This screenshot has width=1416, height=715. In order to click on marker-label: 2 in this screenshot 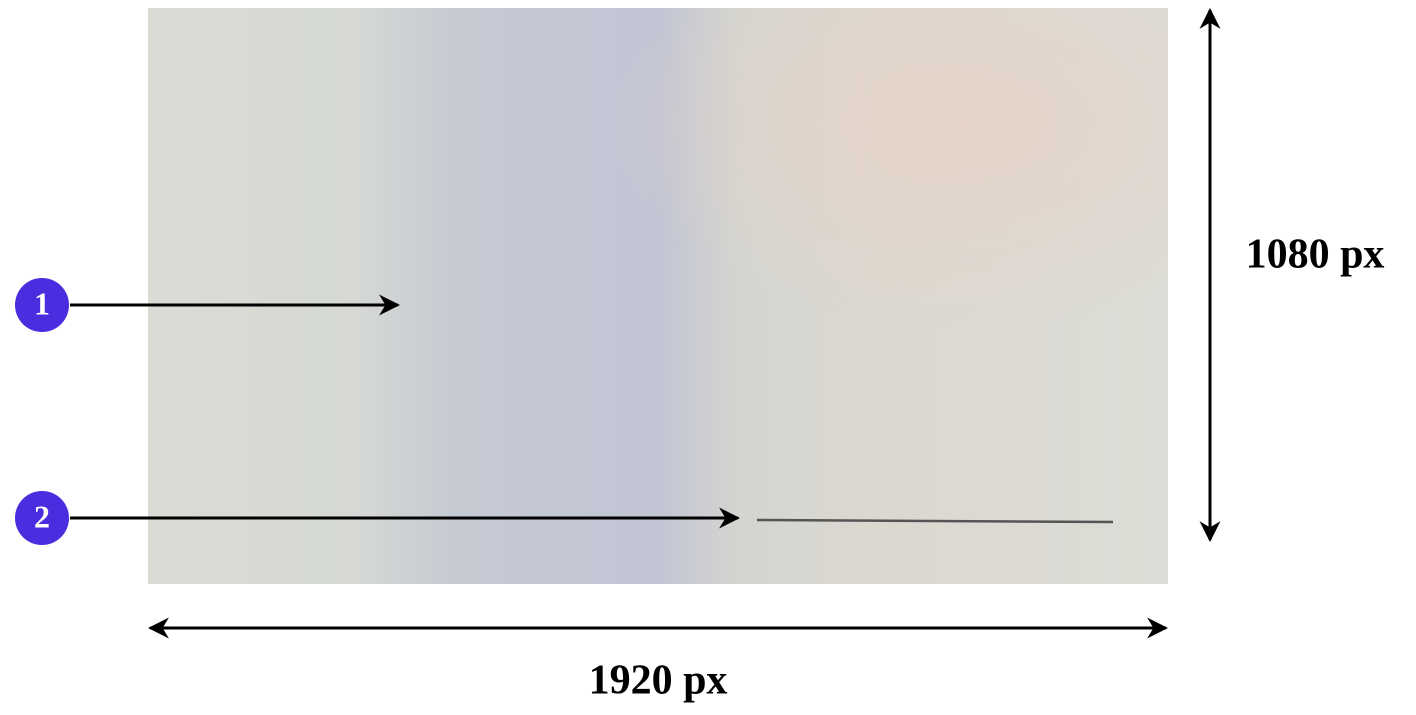, I will do `click(42, 516)`.